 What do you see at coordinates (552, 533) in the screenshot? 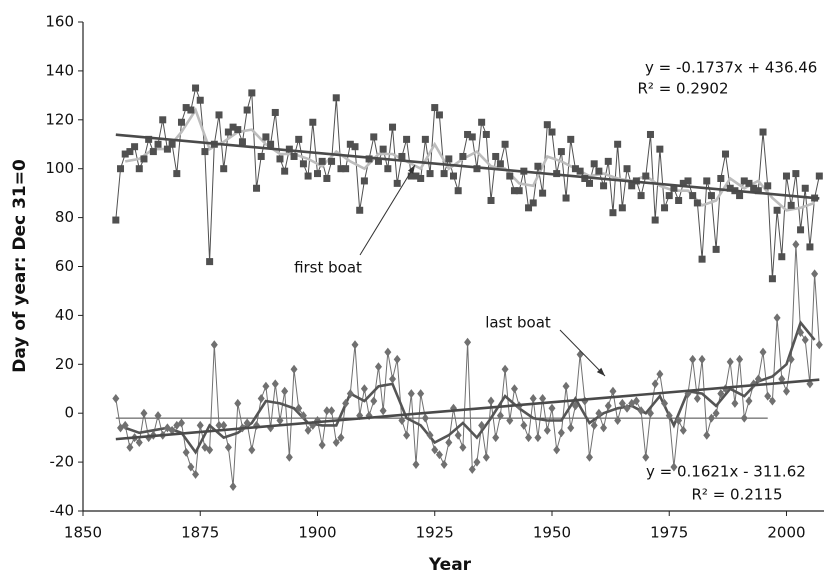
I see `x-tick-label: 1950` at bounding box center [552, 533].